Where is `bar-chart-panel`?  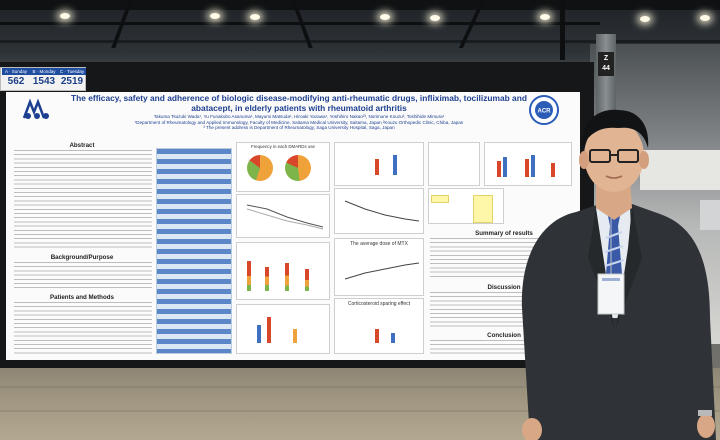
bar-chart-panel is located at coordinates (283, 271).